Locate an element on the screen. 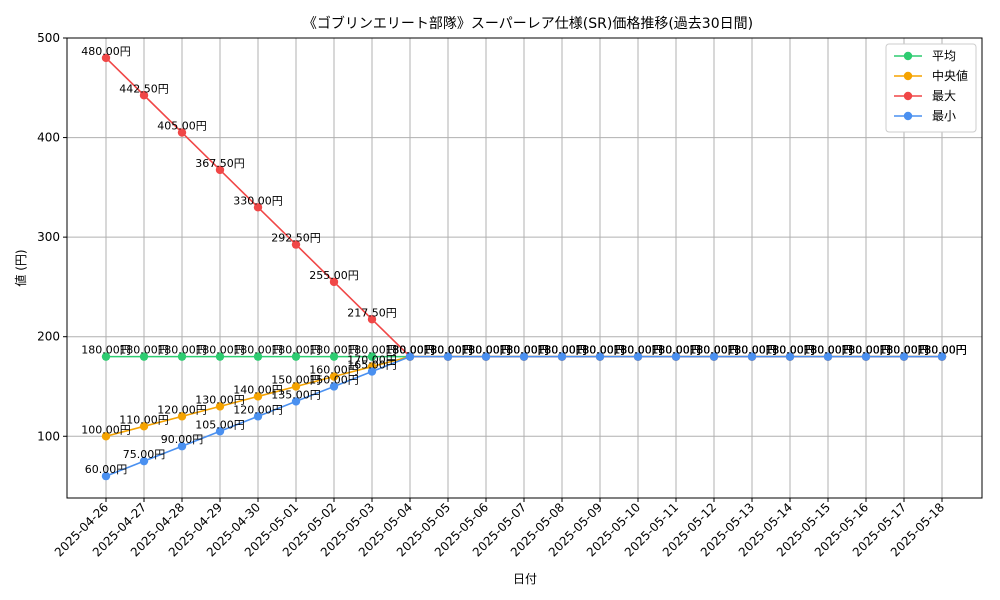  data-label: 130.00円 is located at coordinates (220, 399).